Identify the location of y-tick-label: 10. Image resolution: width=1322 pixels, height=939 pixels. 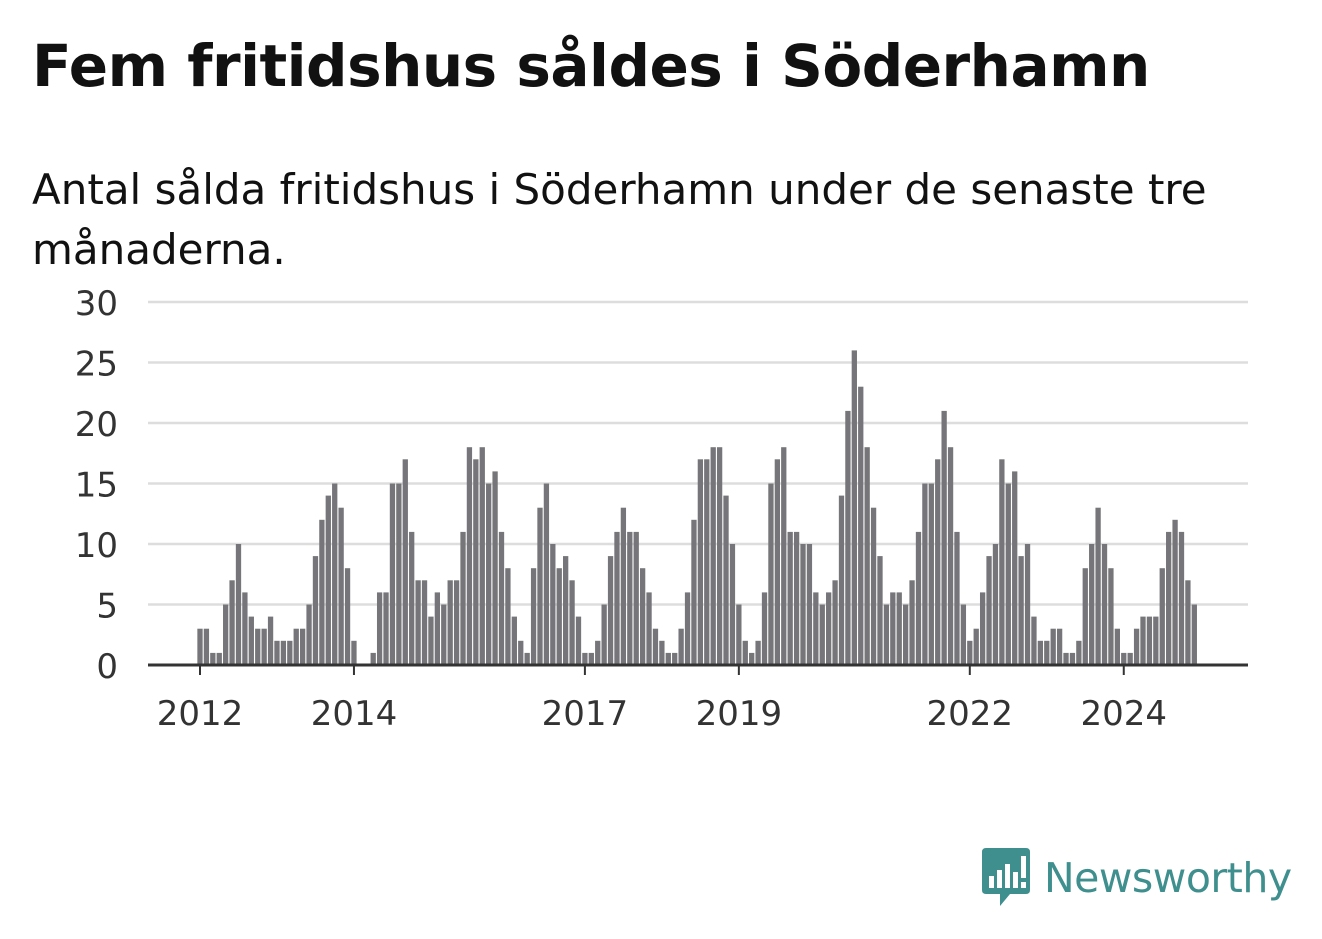
(96, 546).